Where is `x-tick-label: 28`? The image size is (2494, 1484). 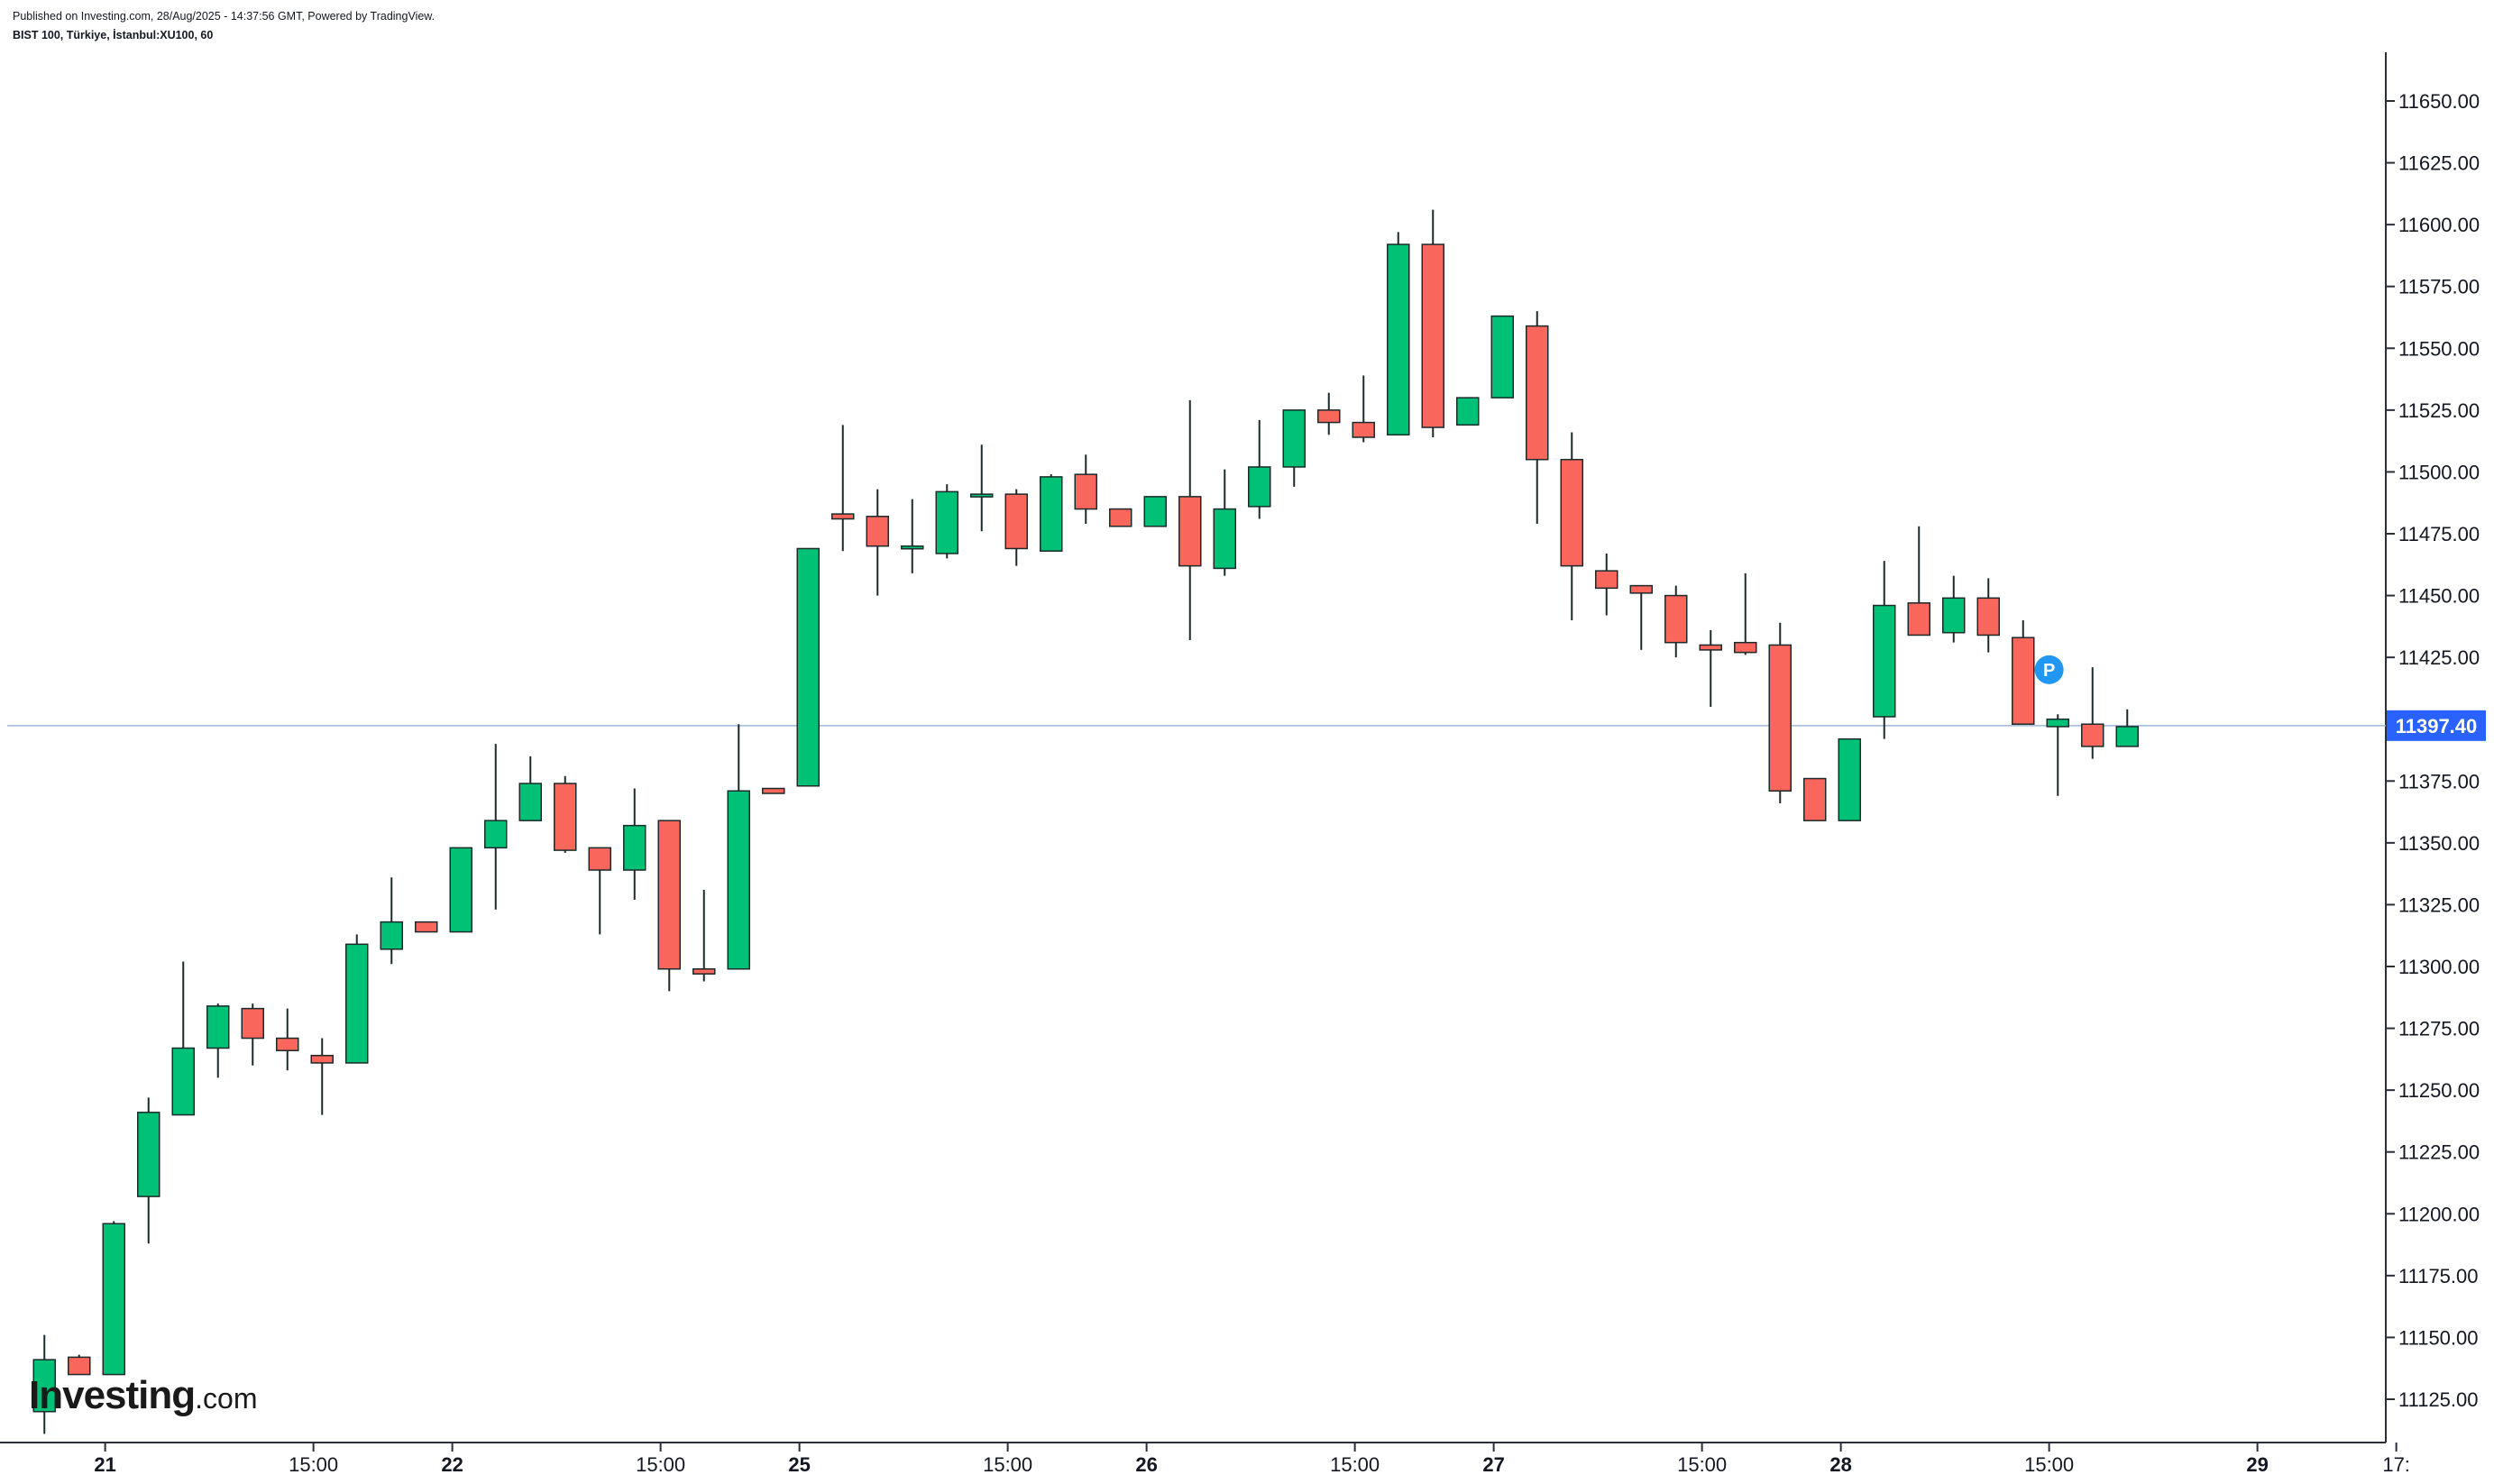
x-tick-label: 28 is located at coordinates (1840, 1464).